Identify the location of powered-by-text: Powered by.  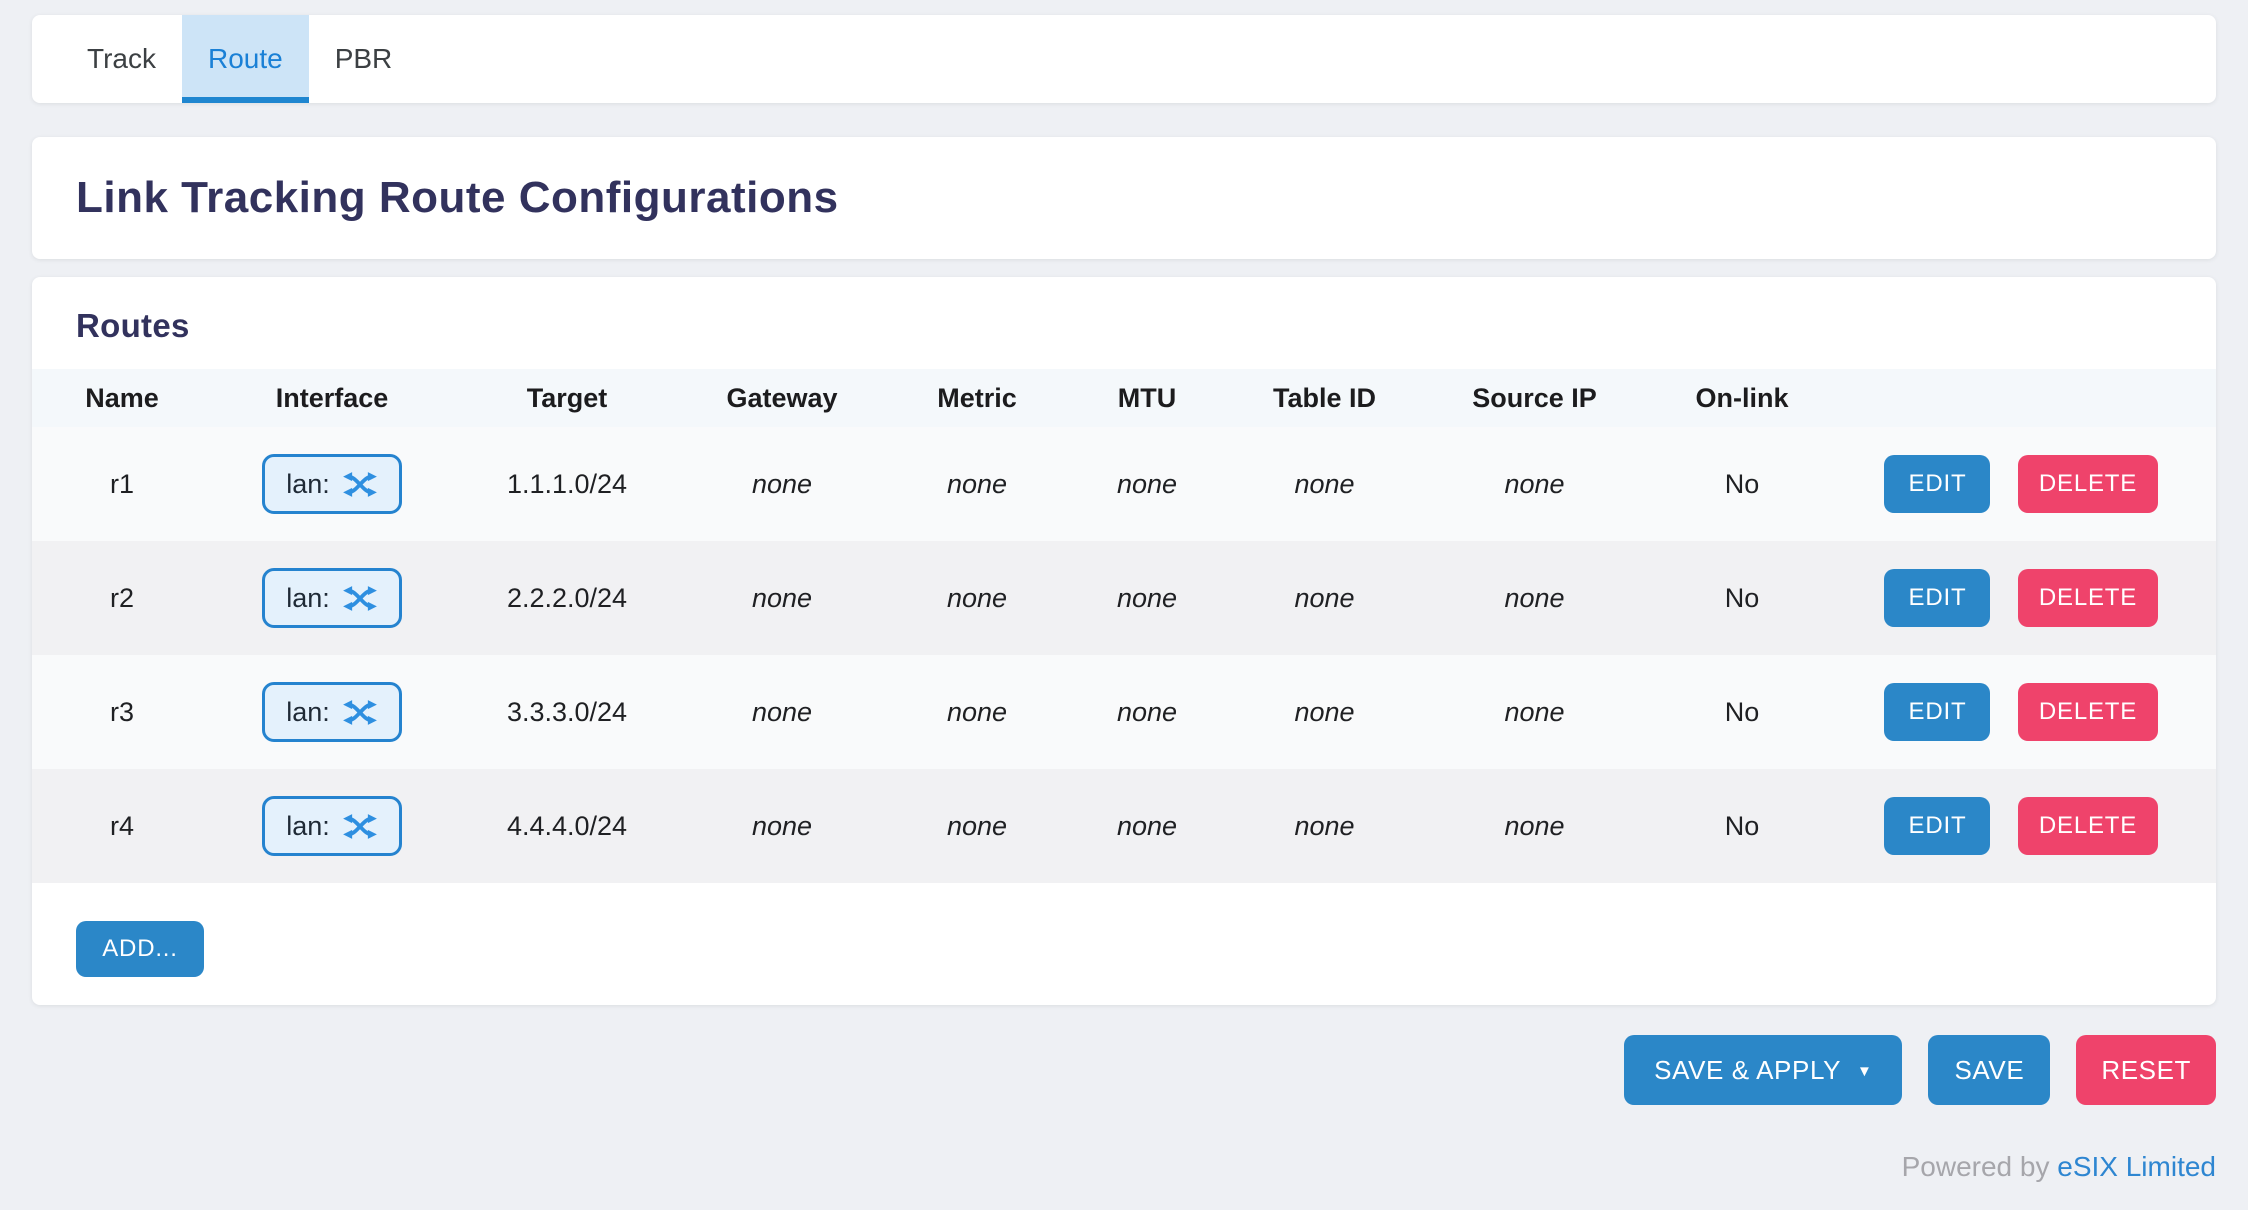
(1979, 1166).